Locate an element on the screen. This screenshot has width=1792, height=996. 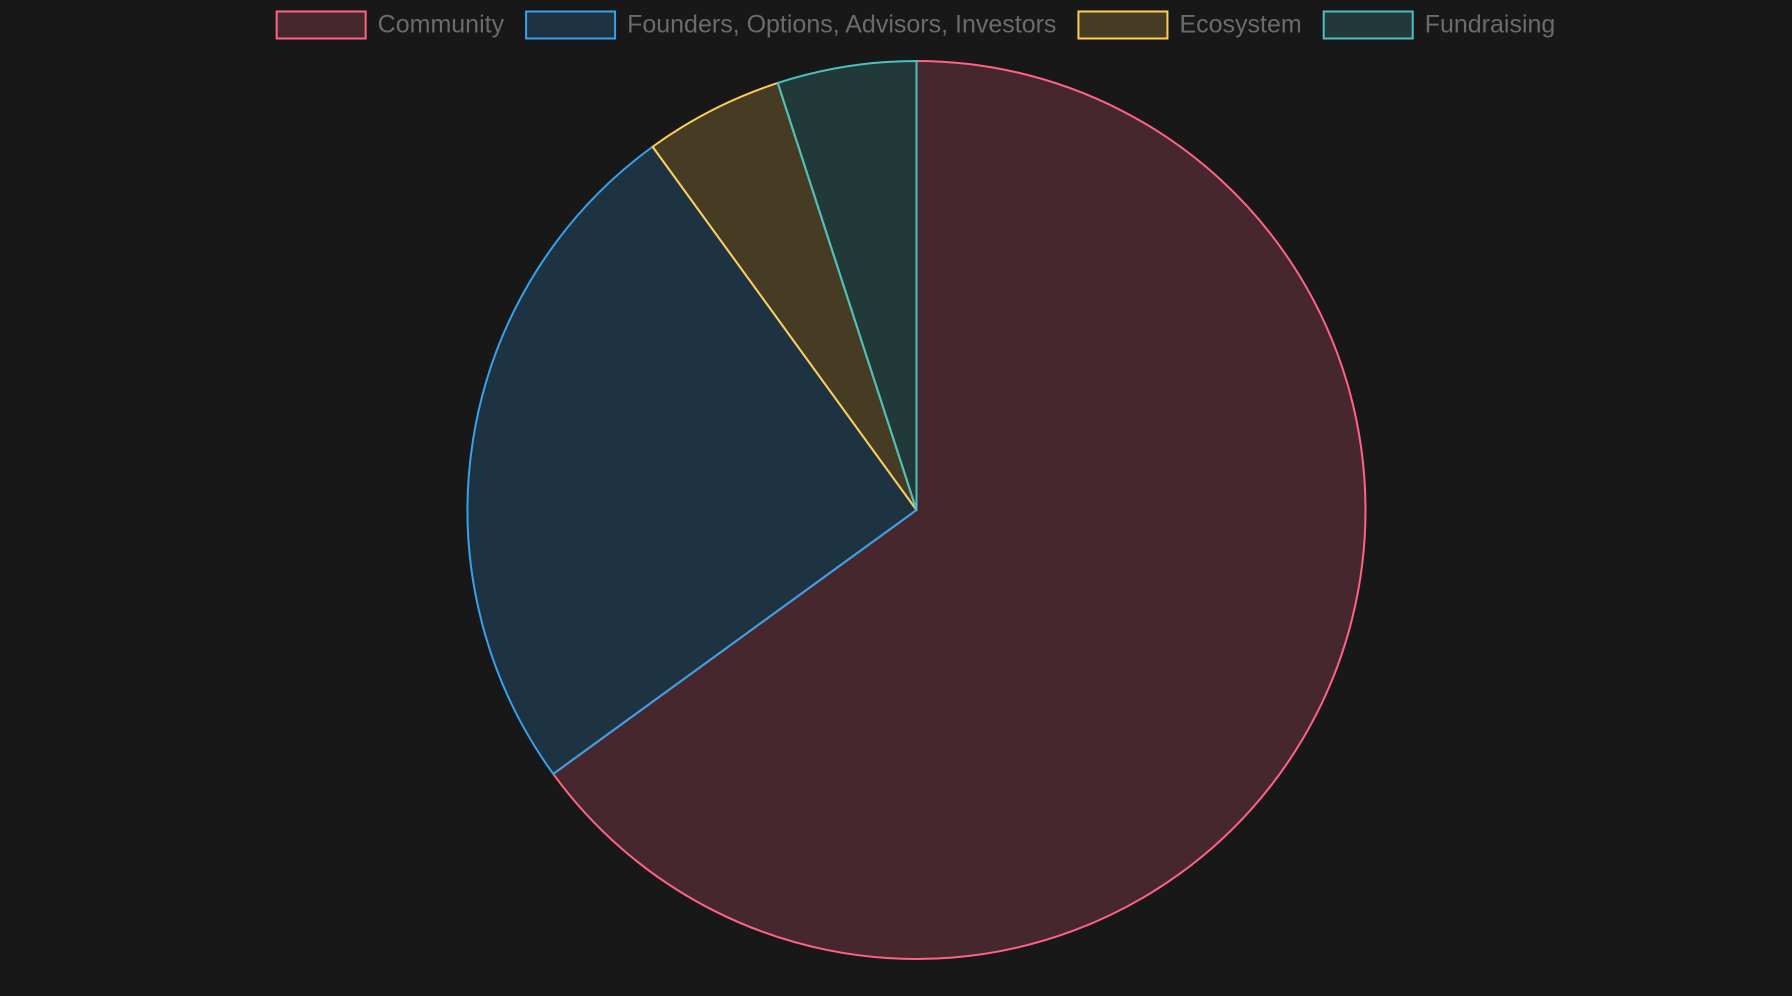
legend-item: Ecosystem is located at coordinates (1189, 25).